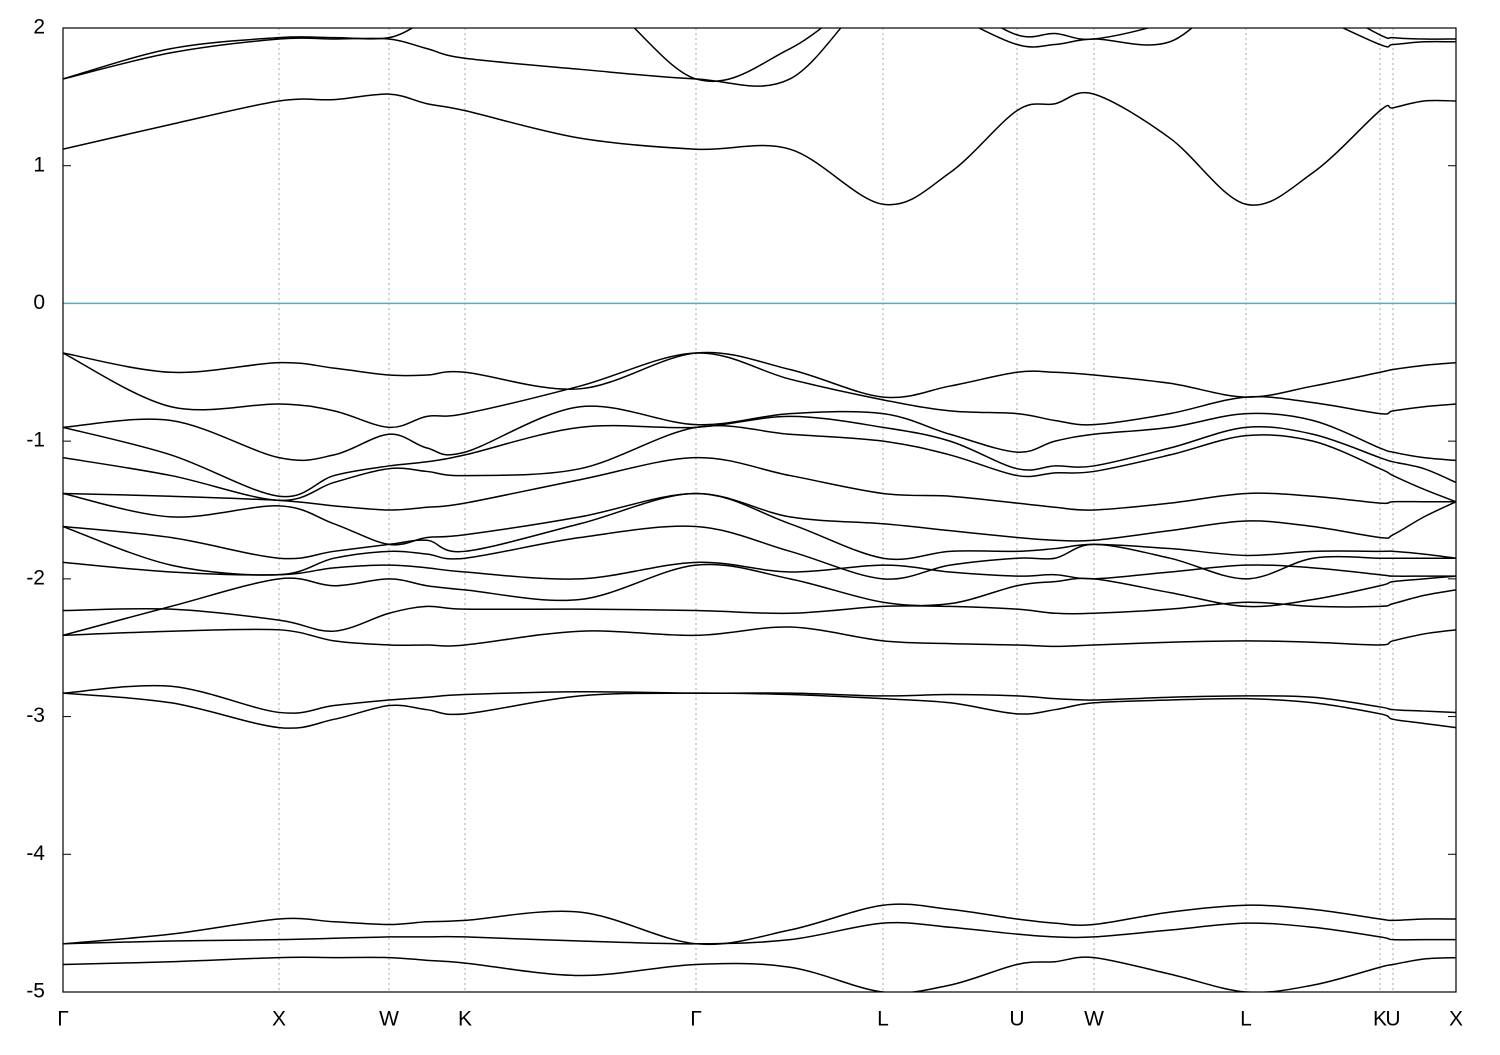 The width and height of the screenshot is (1500, 1055). I want to click on y-tick-label: -2, so click(35, 577).